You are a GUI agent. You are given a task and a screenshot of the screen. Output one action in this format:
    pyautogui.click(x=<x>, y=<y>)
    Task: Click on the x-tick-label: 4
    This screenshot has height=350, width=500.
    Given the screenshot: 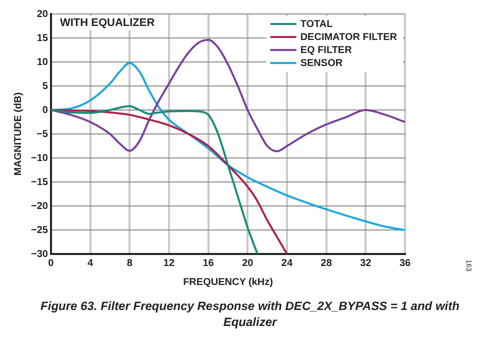 What is the action you would take?
    pyautogui.click(x=91, y=263)
    